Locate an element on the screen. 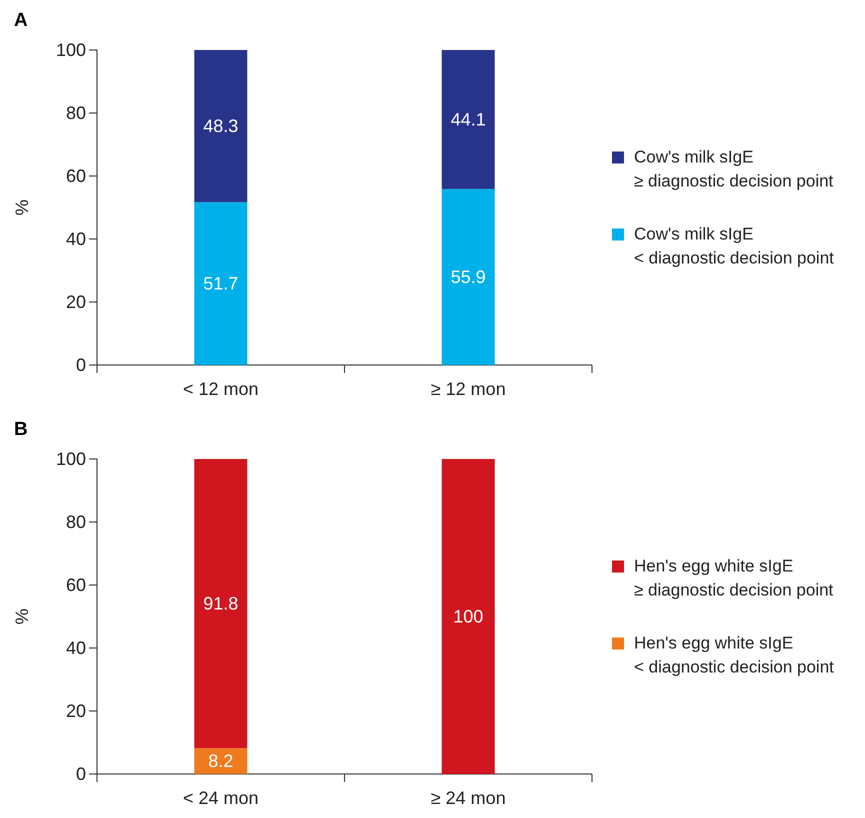  legend-label: Hen's egg white sIgE < diagnostic decision point is located at coordinates (734, 655).